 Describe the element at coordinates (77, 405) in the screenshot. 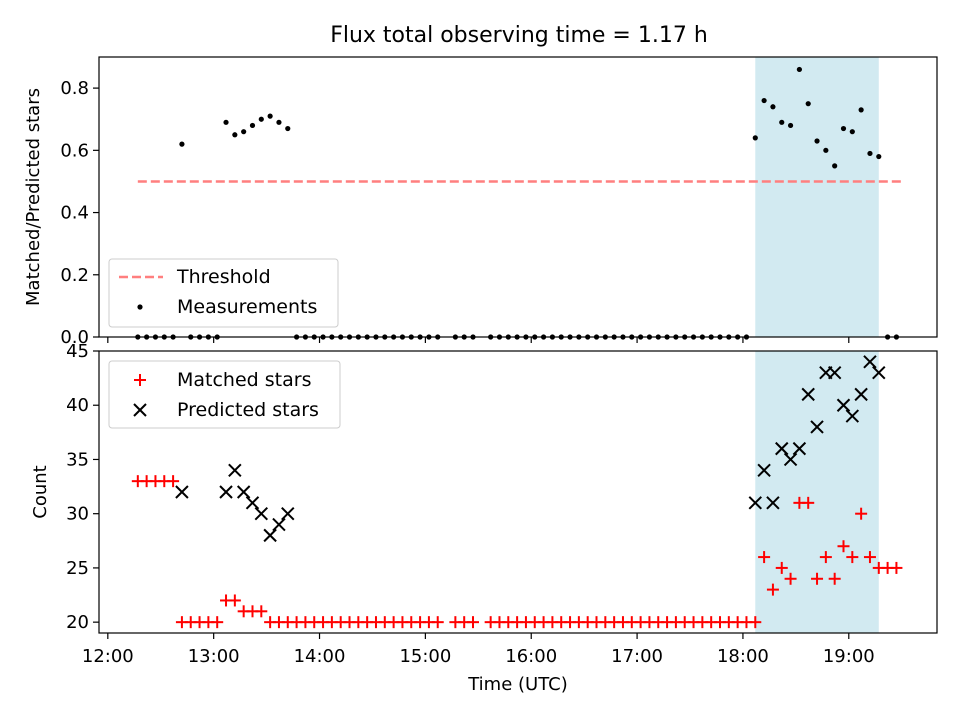

I see `y-tick-label: 40` at that location.